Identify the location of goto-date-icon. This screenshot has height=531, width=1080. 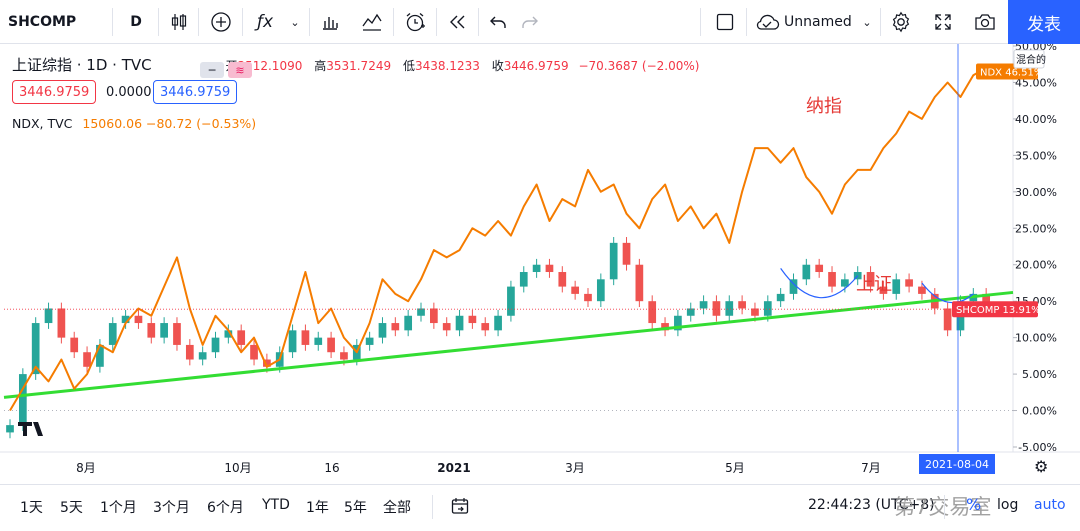
(460, 508).